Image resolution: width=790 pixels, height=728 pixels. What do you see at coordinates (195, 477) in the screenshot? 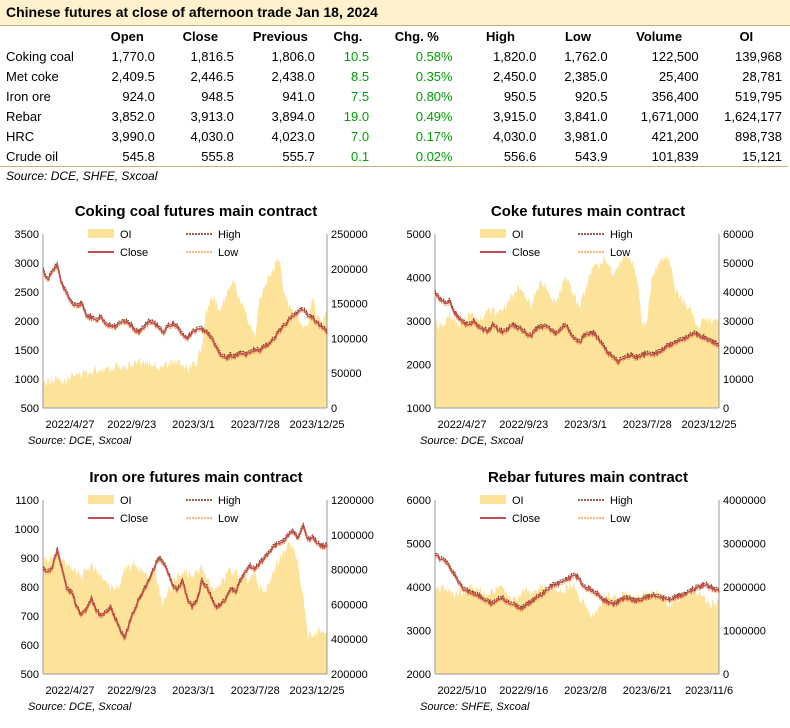
I see `chart-title: Iron ore futures main contract` at bounding box center [195, 477].